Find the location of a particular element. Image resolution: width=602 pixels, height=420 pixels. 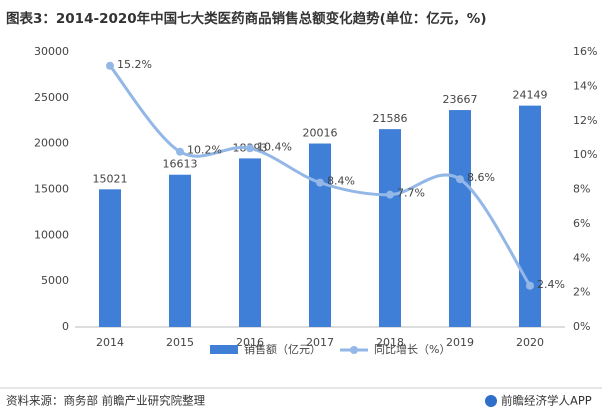

y2-tick-label: 0% is located at coordinates (581, 326).